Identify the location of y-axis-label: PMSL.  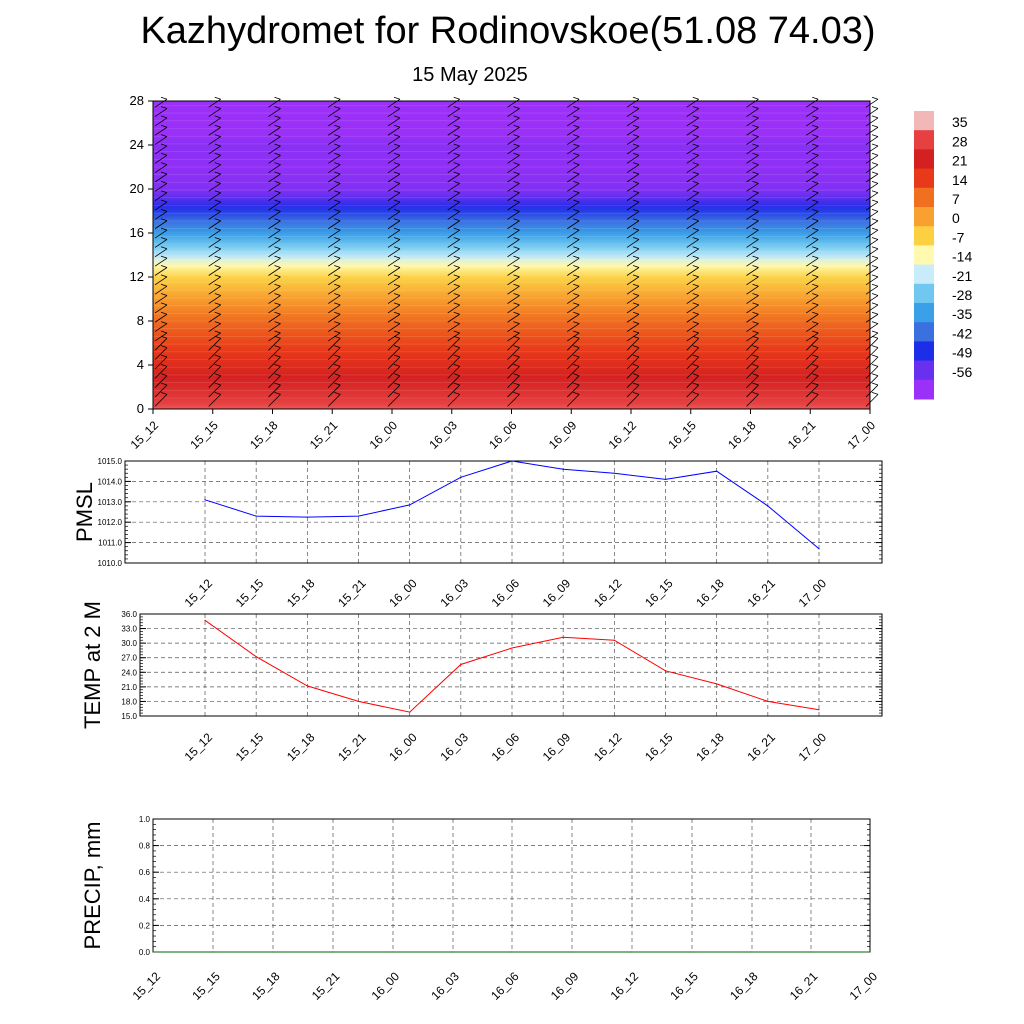
(84, 512).